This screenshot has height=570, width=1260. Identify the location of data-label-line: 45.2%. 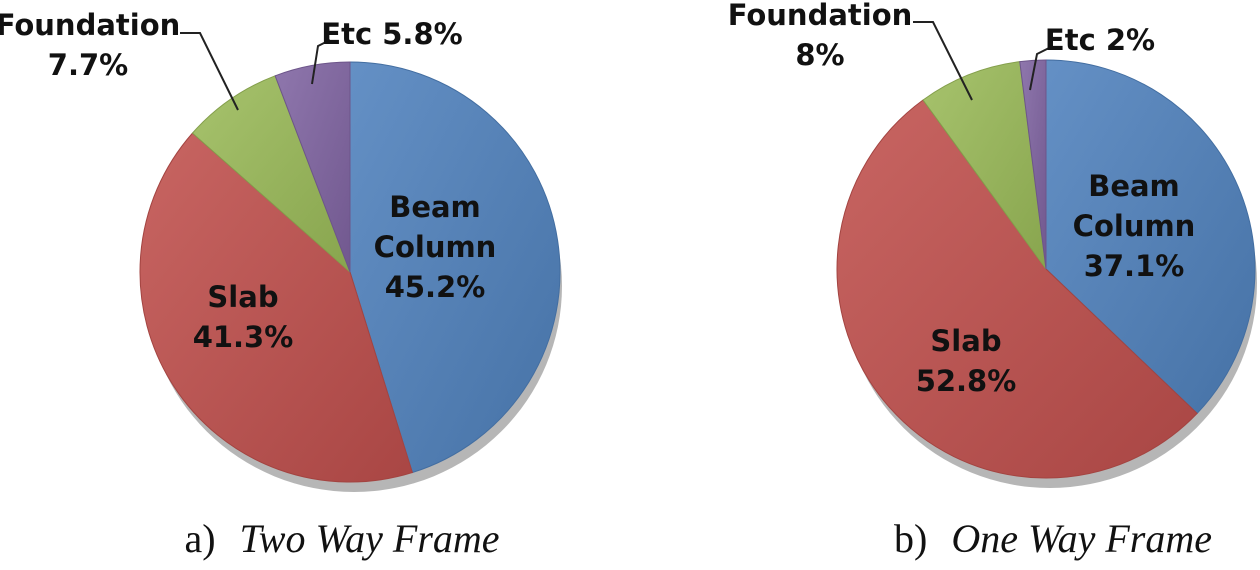
(435, 287).